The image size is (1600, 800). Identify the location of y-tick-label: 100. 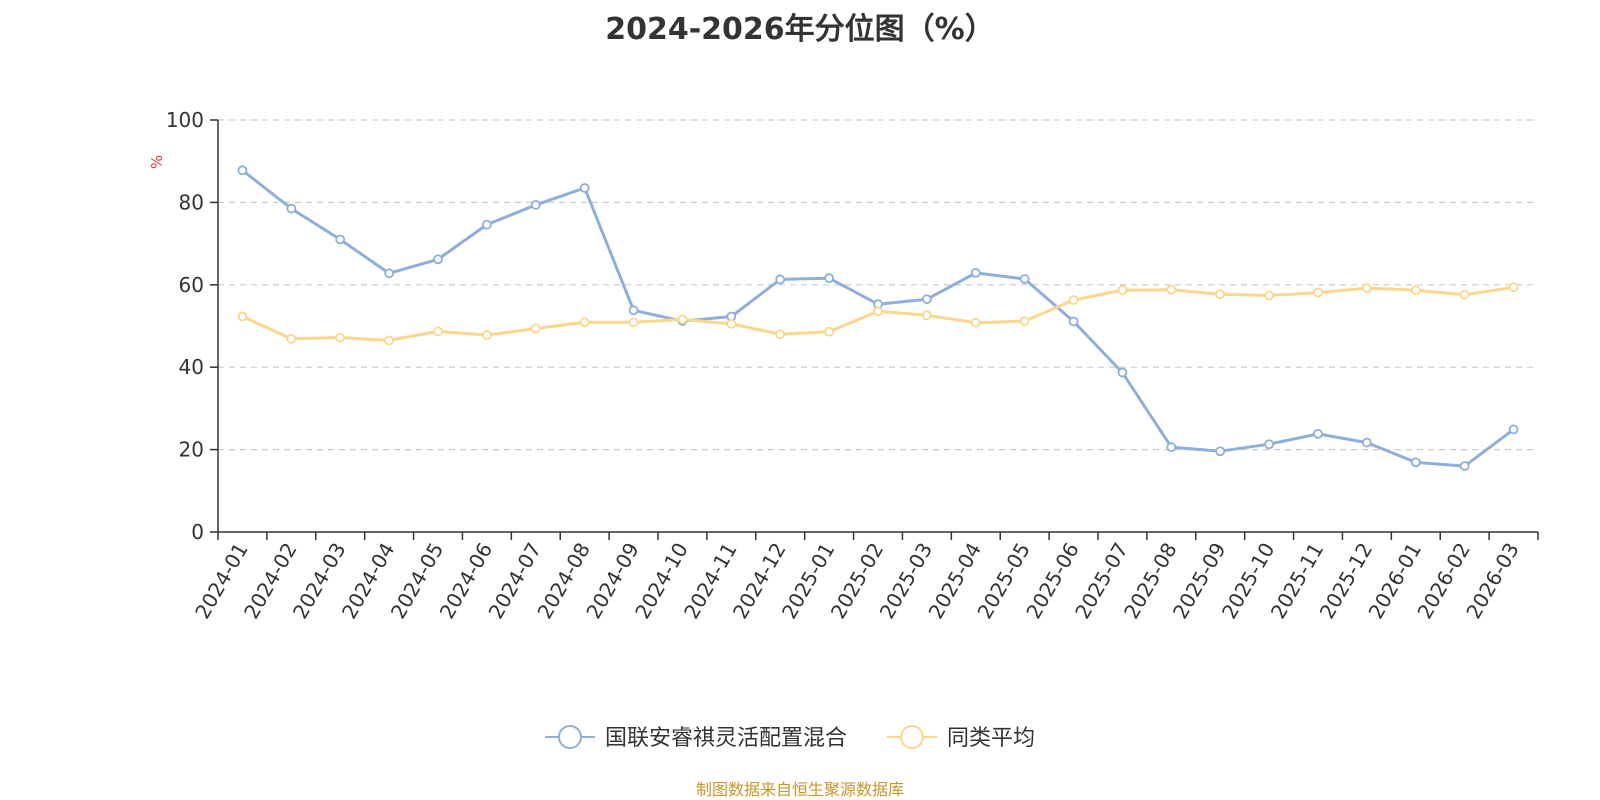
(185, 120).